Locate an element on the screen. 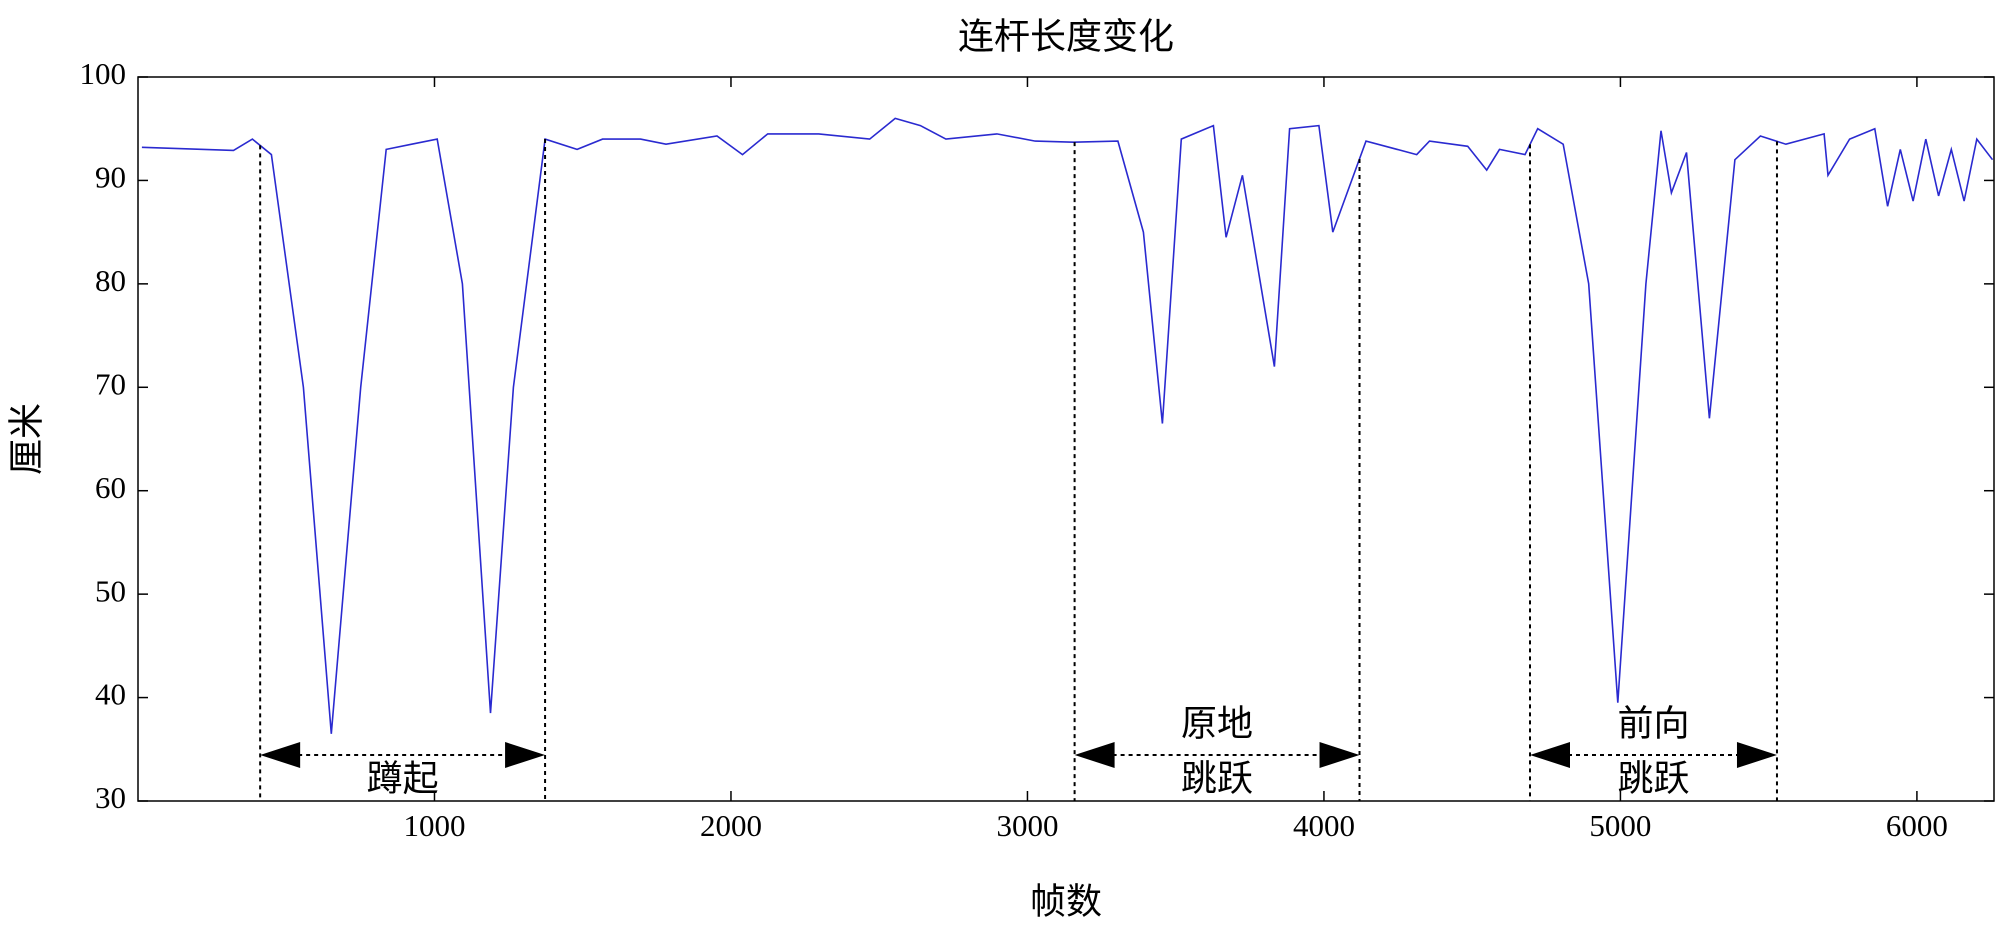 This screenshot has width=2000, height=928. y-tick-label: 40 is located at coordinates (110, 694).